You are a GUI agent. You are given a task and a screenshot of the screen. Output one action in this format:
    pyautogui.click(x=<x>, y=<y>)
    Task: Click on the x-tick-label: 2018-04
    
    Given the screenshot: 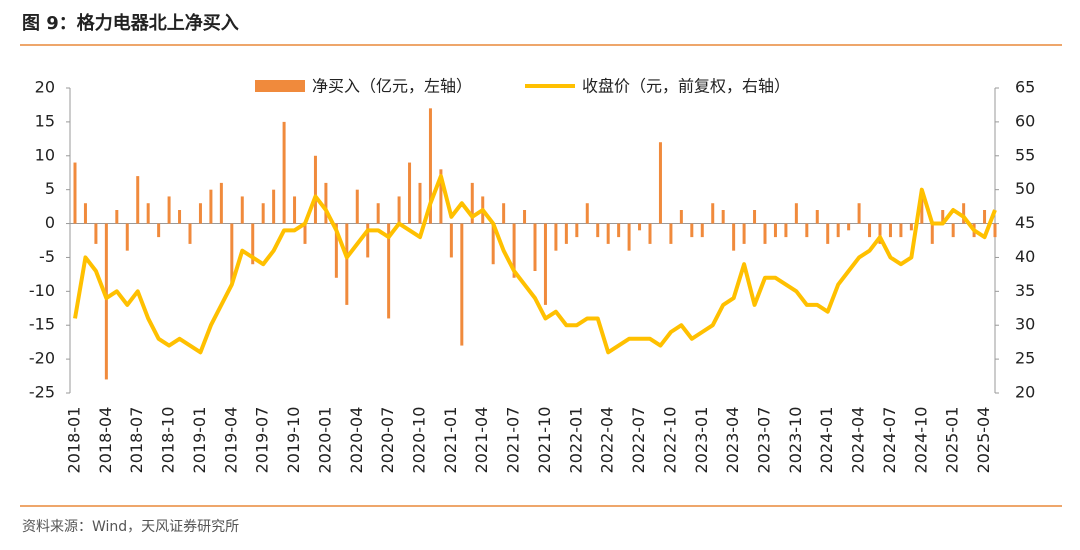 What is the action you would take?
    pyautogui.click(x=105, y=440)
    